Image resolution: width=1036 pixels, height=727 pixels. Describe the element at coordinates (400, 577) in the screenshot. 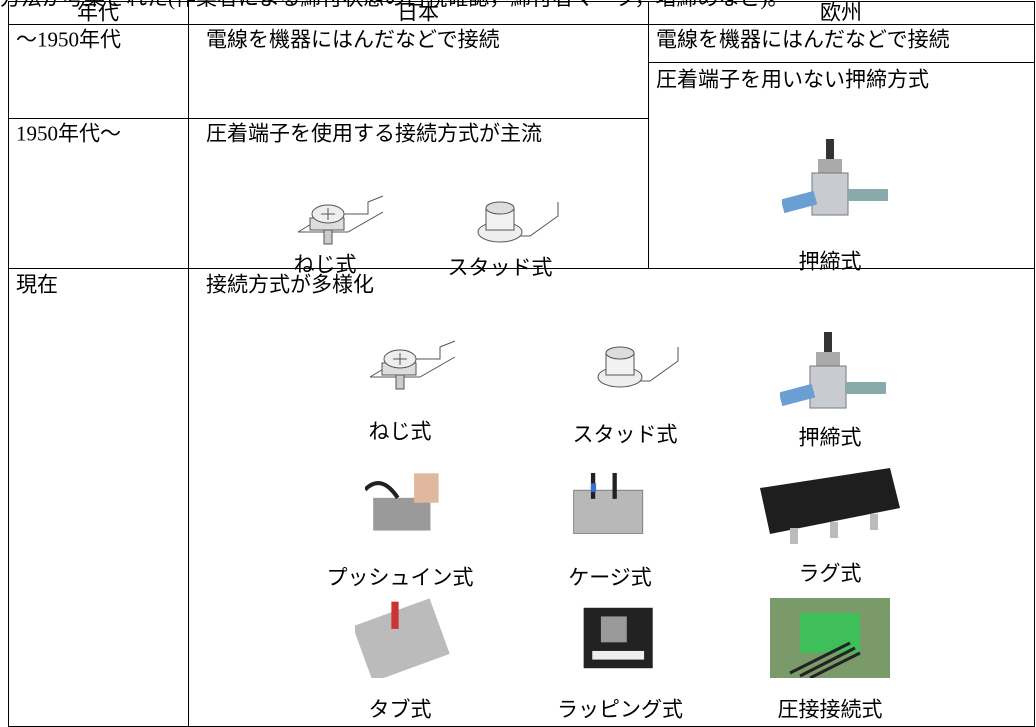

I see `caption: プッシュイン式` at that location.